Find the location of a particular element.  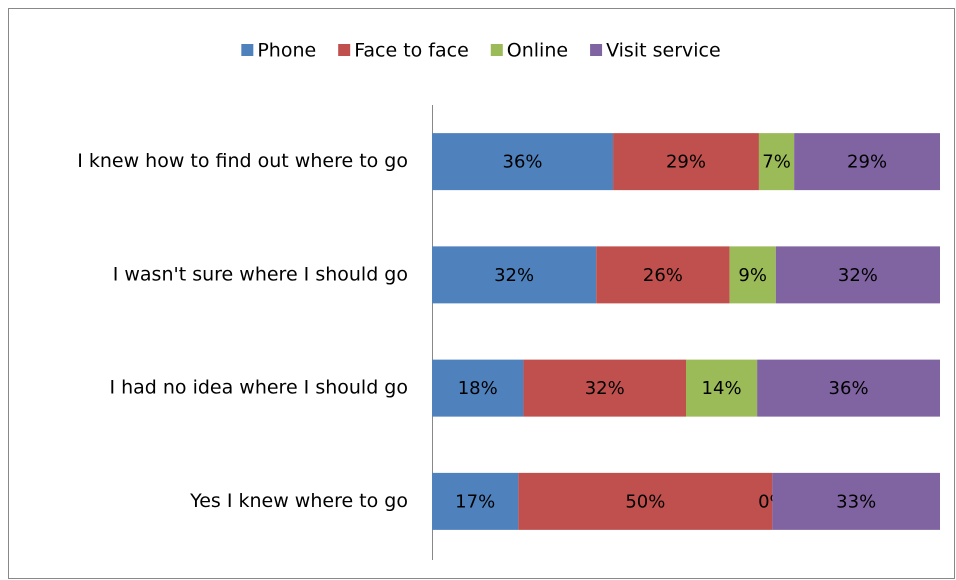

value-label: 33% is located at coordinates (856, 501).